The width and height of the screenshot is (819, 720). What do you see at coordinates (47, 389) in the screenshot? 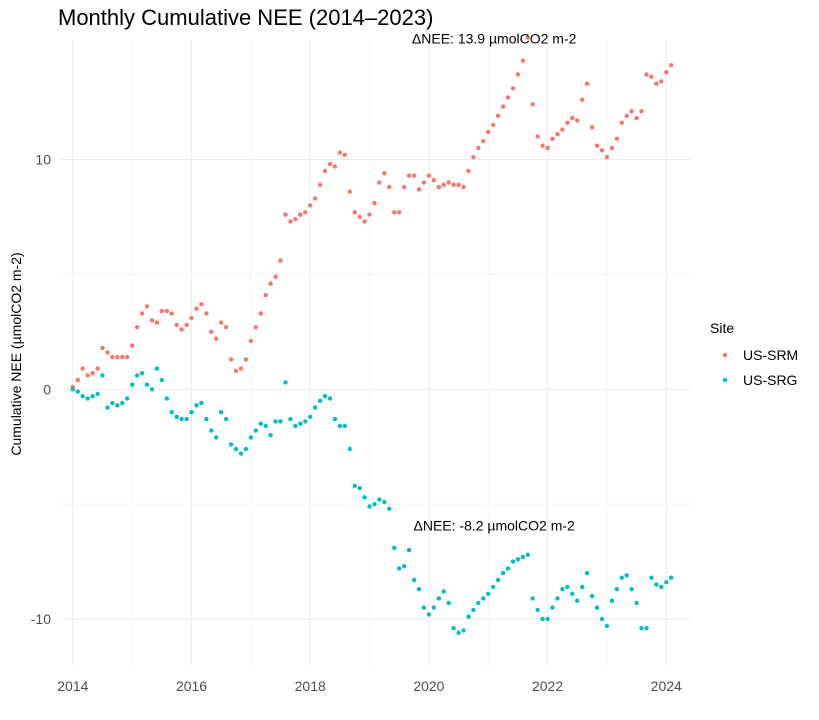
I see `y-tick-label: 0` at bounding box center [47, 389].